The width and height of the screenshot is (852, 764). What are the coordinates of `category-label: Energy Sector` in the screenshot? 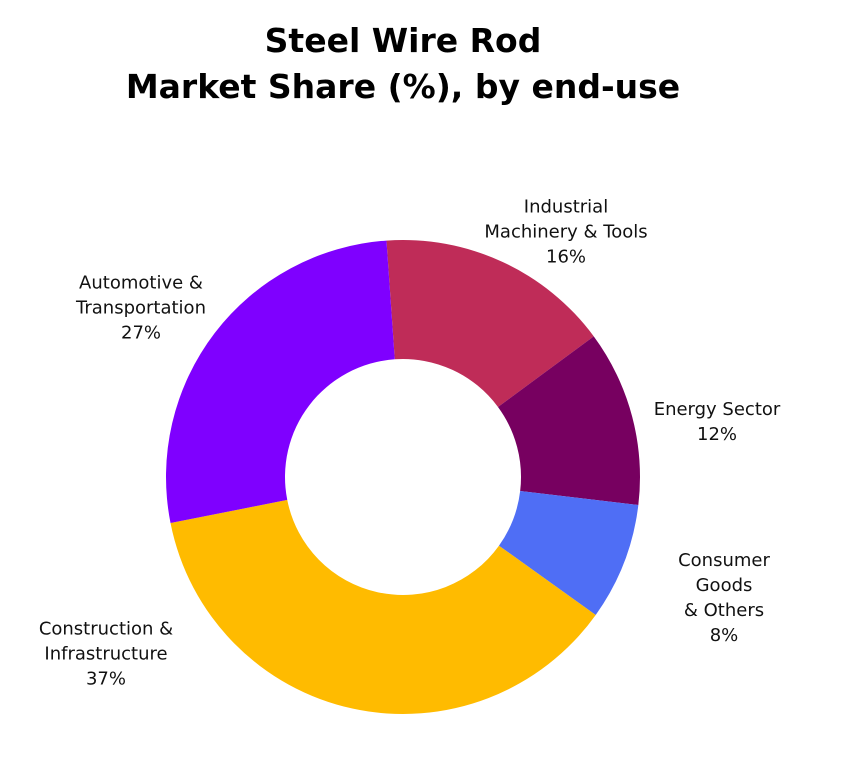 It's located at (717, 409).